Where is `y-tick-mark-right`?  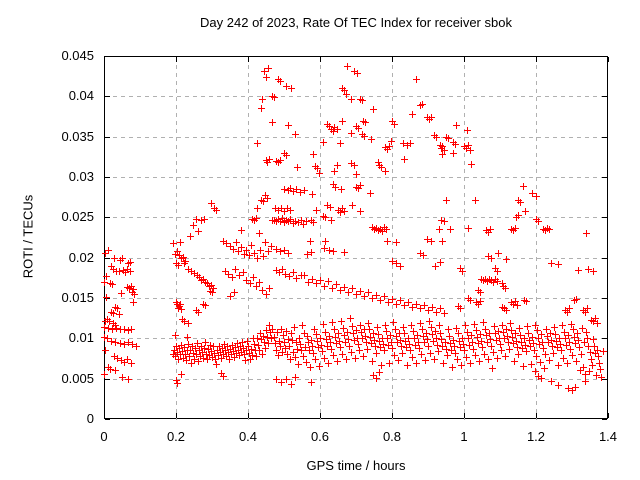
y-tick-mark-right is located at coordinates (604, 338).